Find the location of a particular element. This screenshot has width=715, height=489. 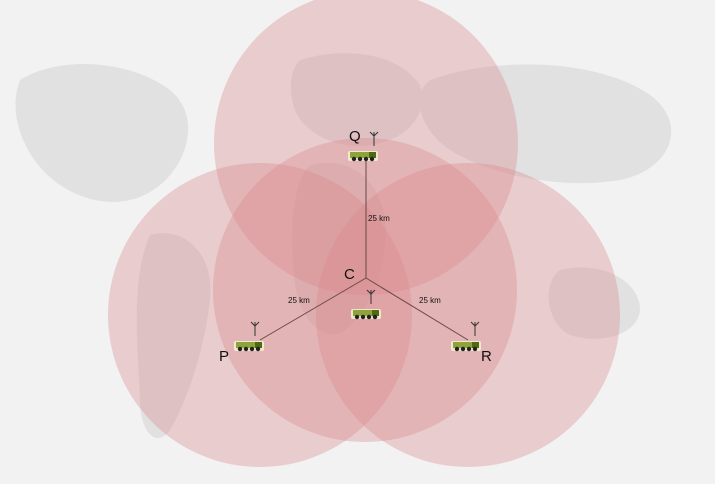

node-label-p: P is located at coordinates (224, 356).